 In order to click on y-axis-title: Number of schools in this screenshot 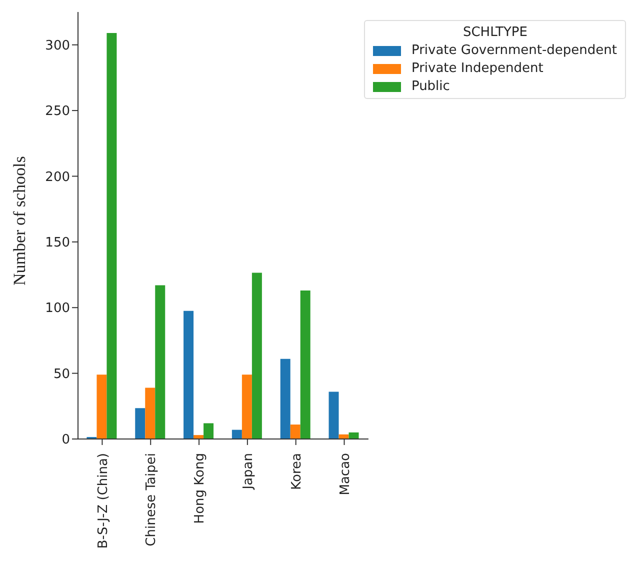, I will do `click(20, 221)`.